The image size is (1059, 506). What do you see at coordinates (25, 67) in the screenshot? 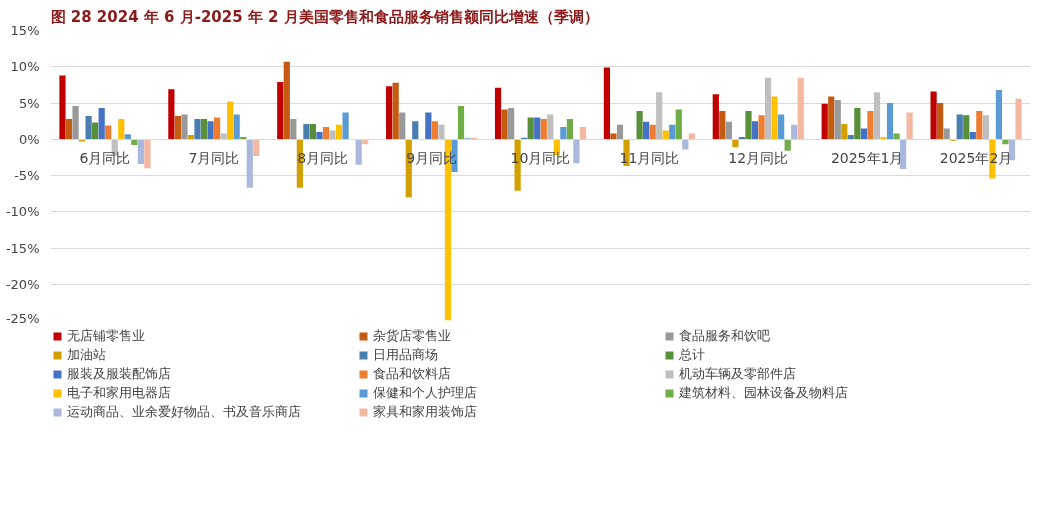
I see `y-tick-label: 10%` at bounding box center [25, 67].